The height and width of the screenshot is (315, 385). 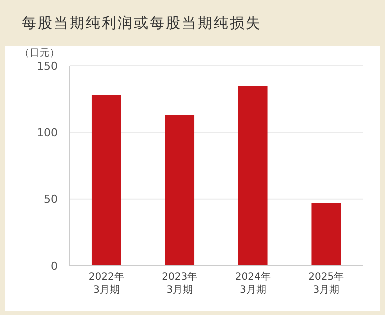 I want to click on x-tick-label: 2025年 3月期, so click(x=326, y=283).